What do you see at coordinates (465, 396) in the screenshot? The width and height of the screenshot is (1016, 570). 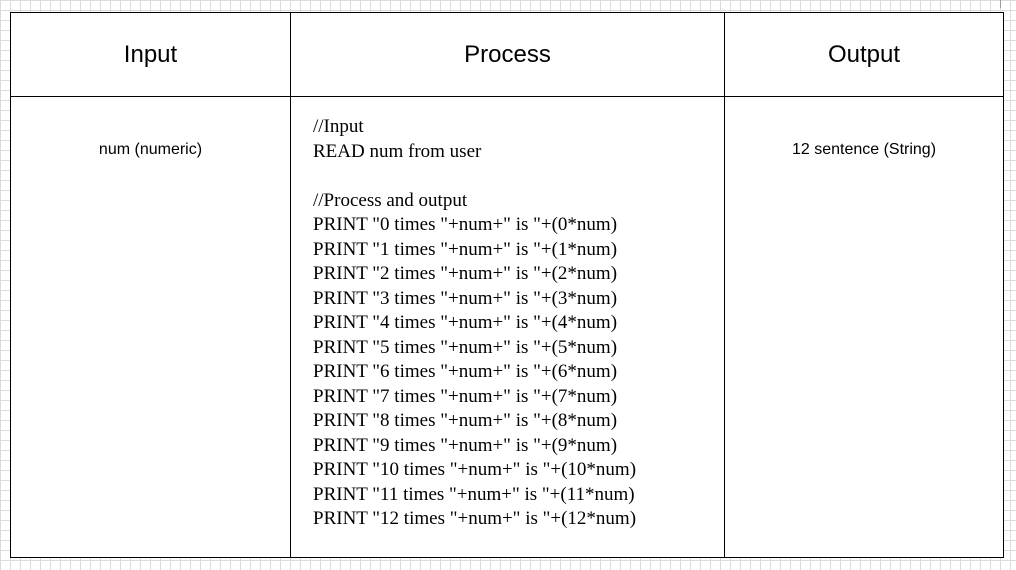 I see `process-line: PRINT "7 times "+num+" is "+(7*num)` at bounding box center [465, 396].